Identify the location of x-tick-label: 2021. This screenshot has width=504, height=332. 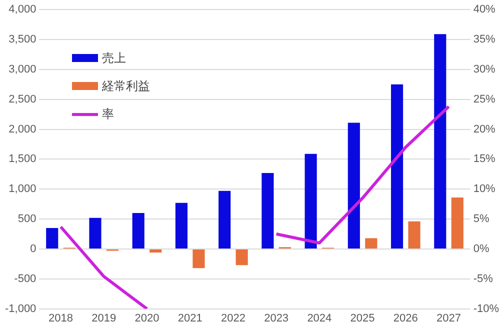
(190, 318).